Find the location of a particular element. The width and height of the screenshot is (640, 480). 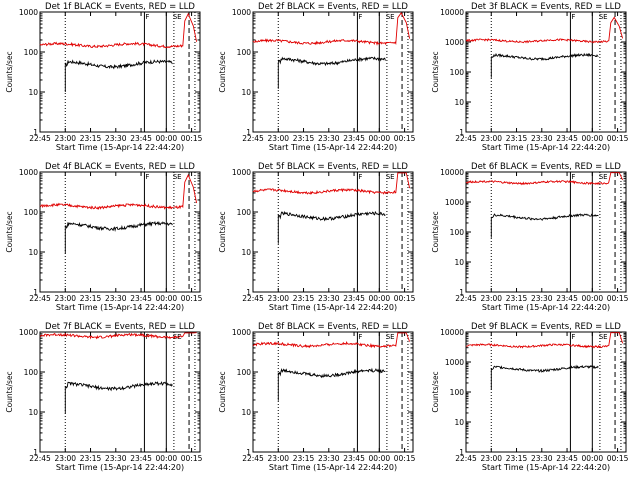

chart-title: Det 5f BLACK = Events, RED = LLD is located at coordinates (333, 167).